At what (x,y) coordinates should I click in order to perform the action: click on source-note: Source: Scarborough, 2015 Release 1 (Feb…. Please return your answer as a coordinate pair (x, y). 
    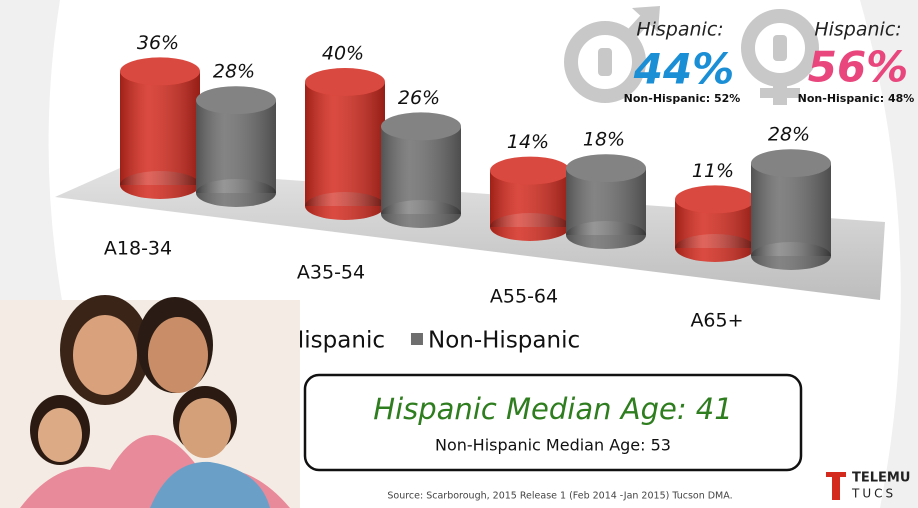
    Looking at the image, I should click on (559, 496).